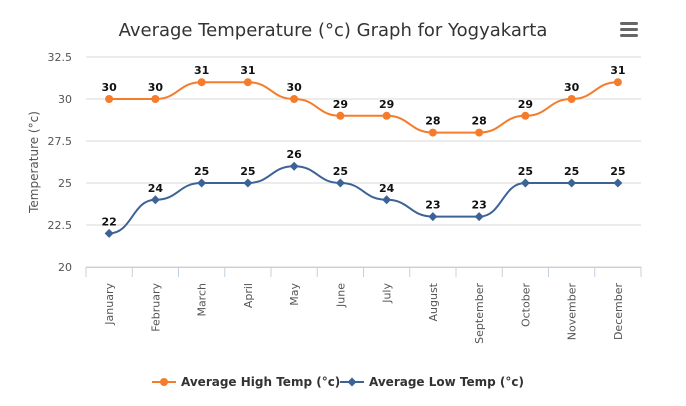  What do you see at coordinates (525, 305) in the screenshot?
I see `x-tick-label: October` at bounding box center [525, 305].